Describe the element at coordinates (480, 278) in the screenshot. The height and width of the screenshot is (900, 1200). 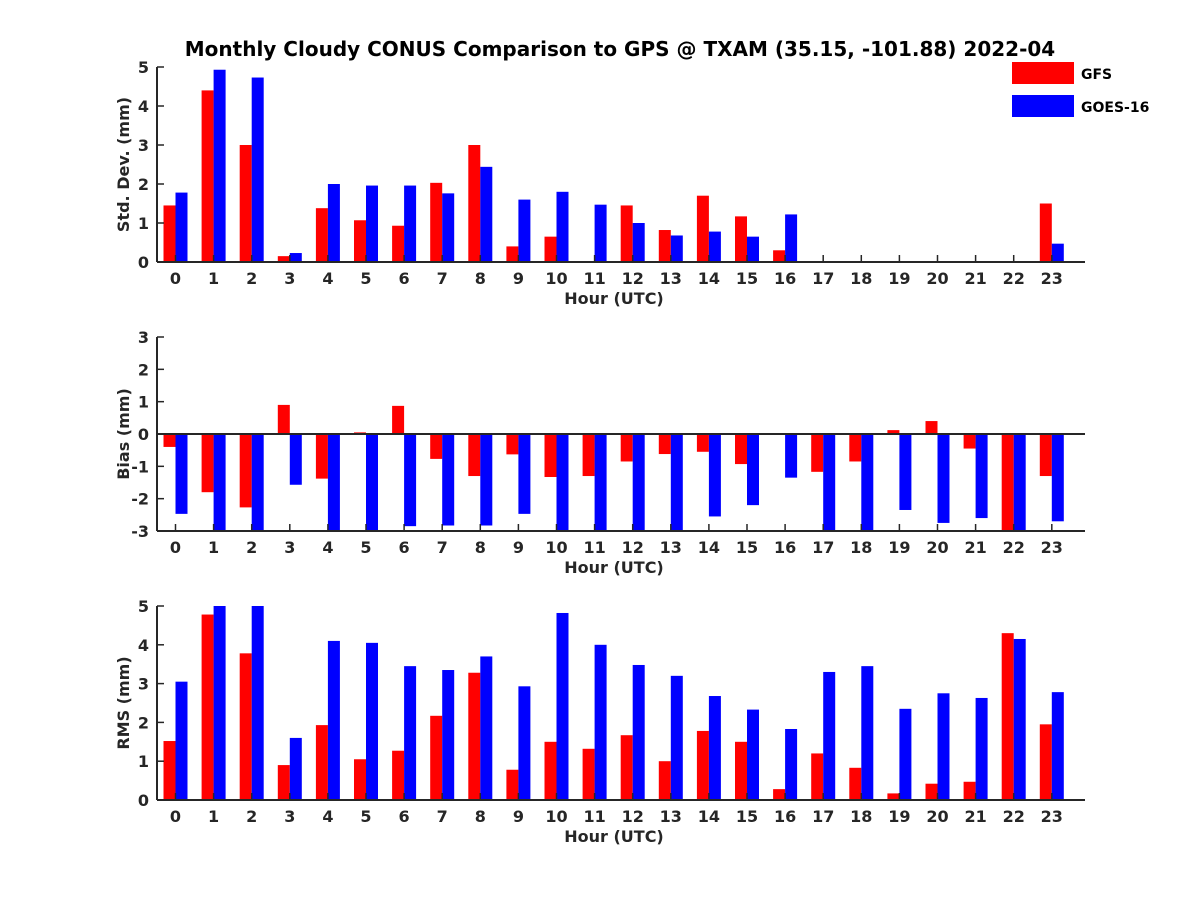
I see `x-tick-label: 8` at that location.